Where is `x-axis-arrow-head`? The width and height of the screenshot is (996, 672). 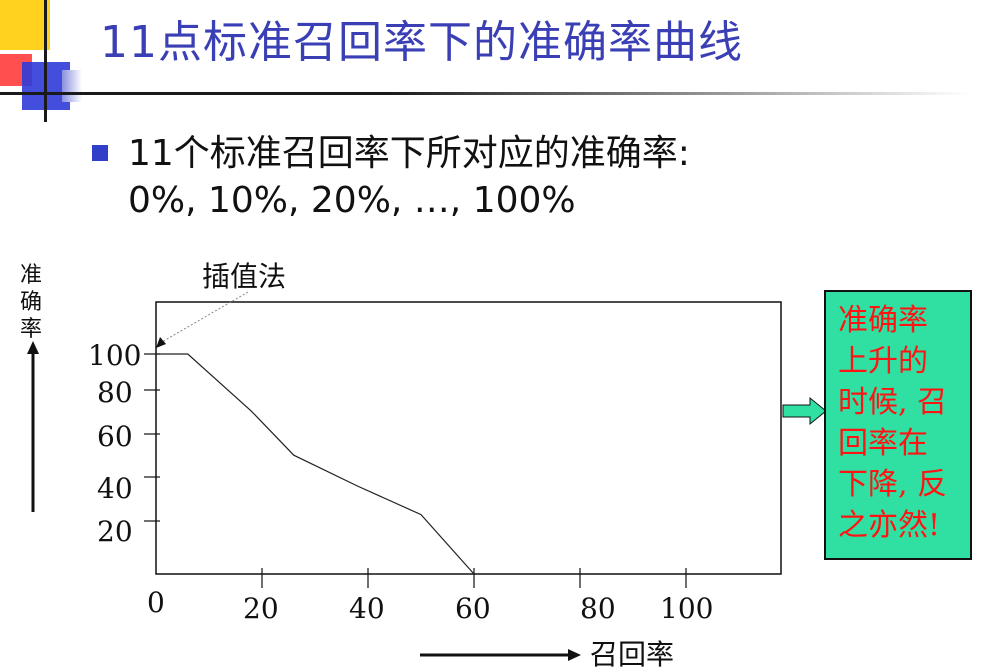 x-axis-arrow-head is located at coordinates (574, 655).